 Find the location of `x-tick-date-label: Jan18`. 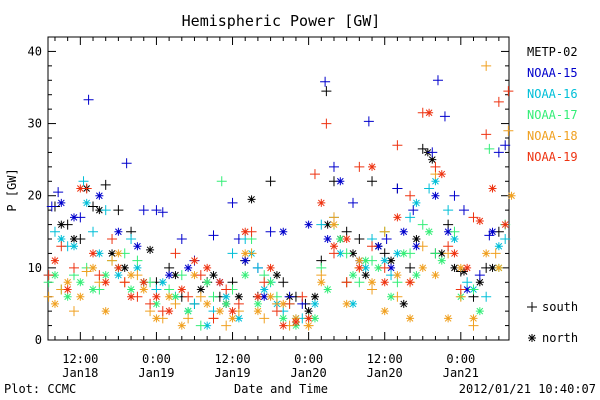

x-tick-date-label: Jan18 is located at coordinates (80, 373).